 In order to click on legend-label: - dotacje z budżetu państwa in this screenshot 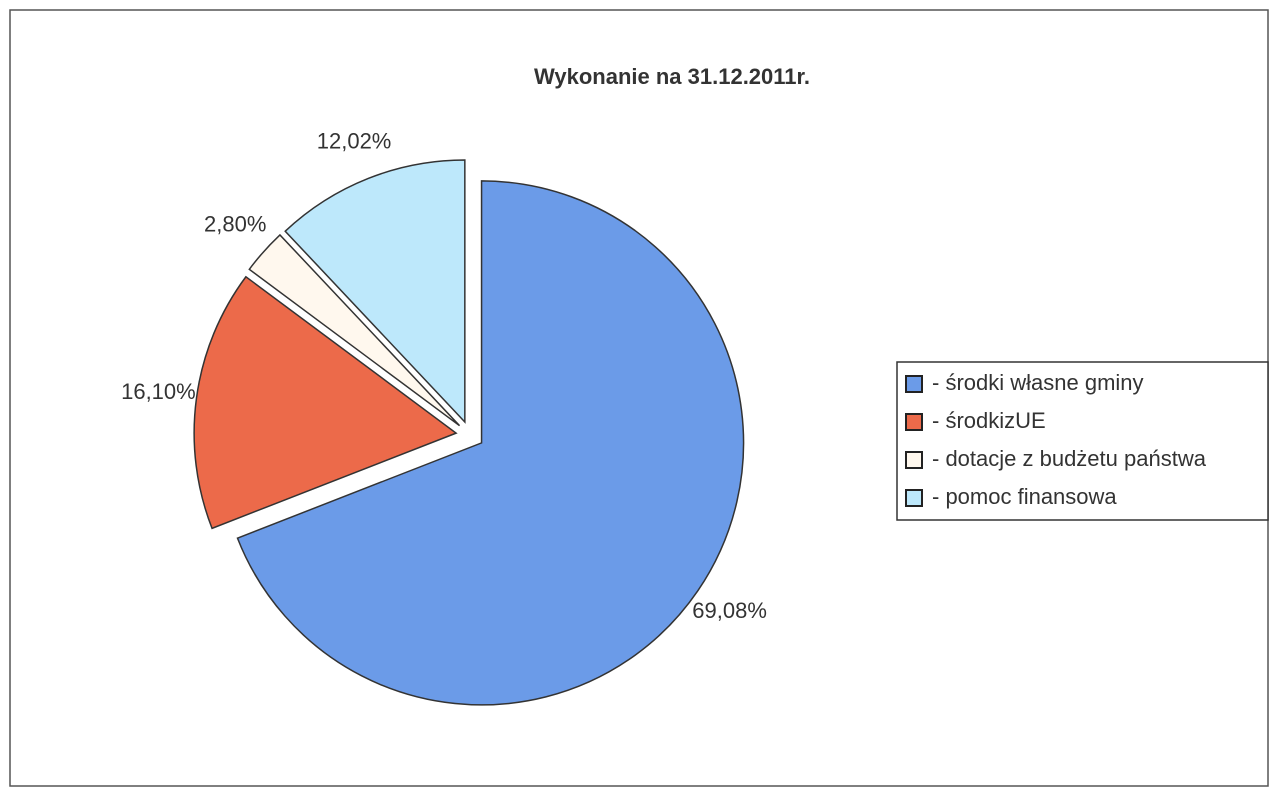, I will do `click(1069, 458)`.